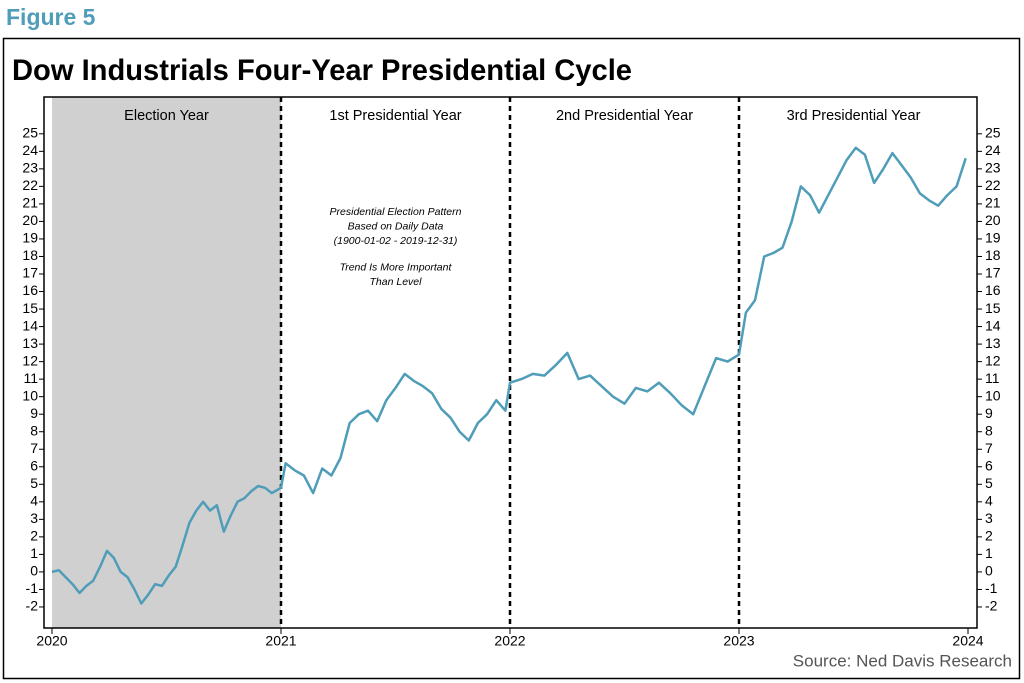  What do you see at coordinates (34, 430) in the screenshot?
I see `y-tick-label: 8` at bounding box center [34, 430].